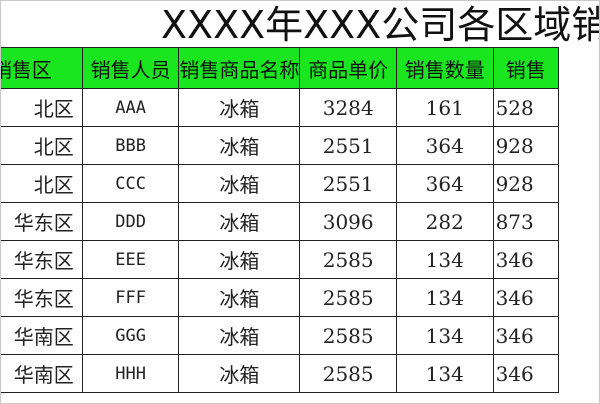 The width and height of the screenshot is (600, 404). I want to click on header-region: 销售区, so click(42, 68).